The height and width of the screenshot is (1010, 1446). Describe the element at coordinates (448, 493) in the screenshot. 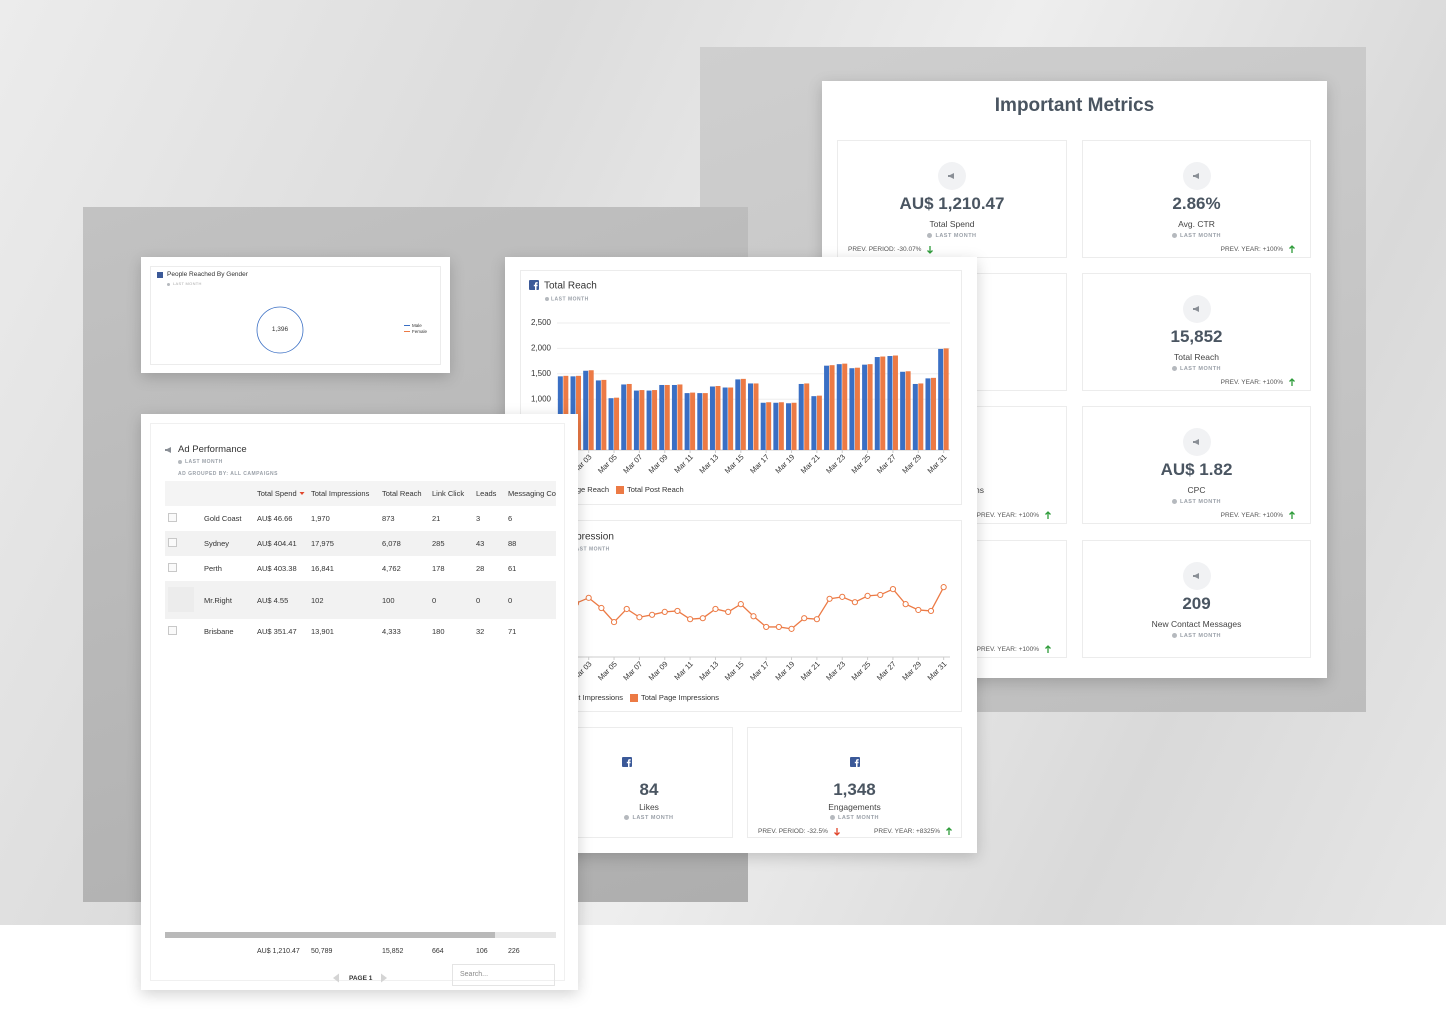

I see `column-header: Link Click` at that location.